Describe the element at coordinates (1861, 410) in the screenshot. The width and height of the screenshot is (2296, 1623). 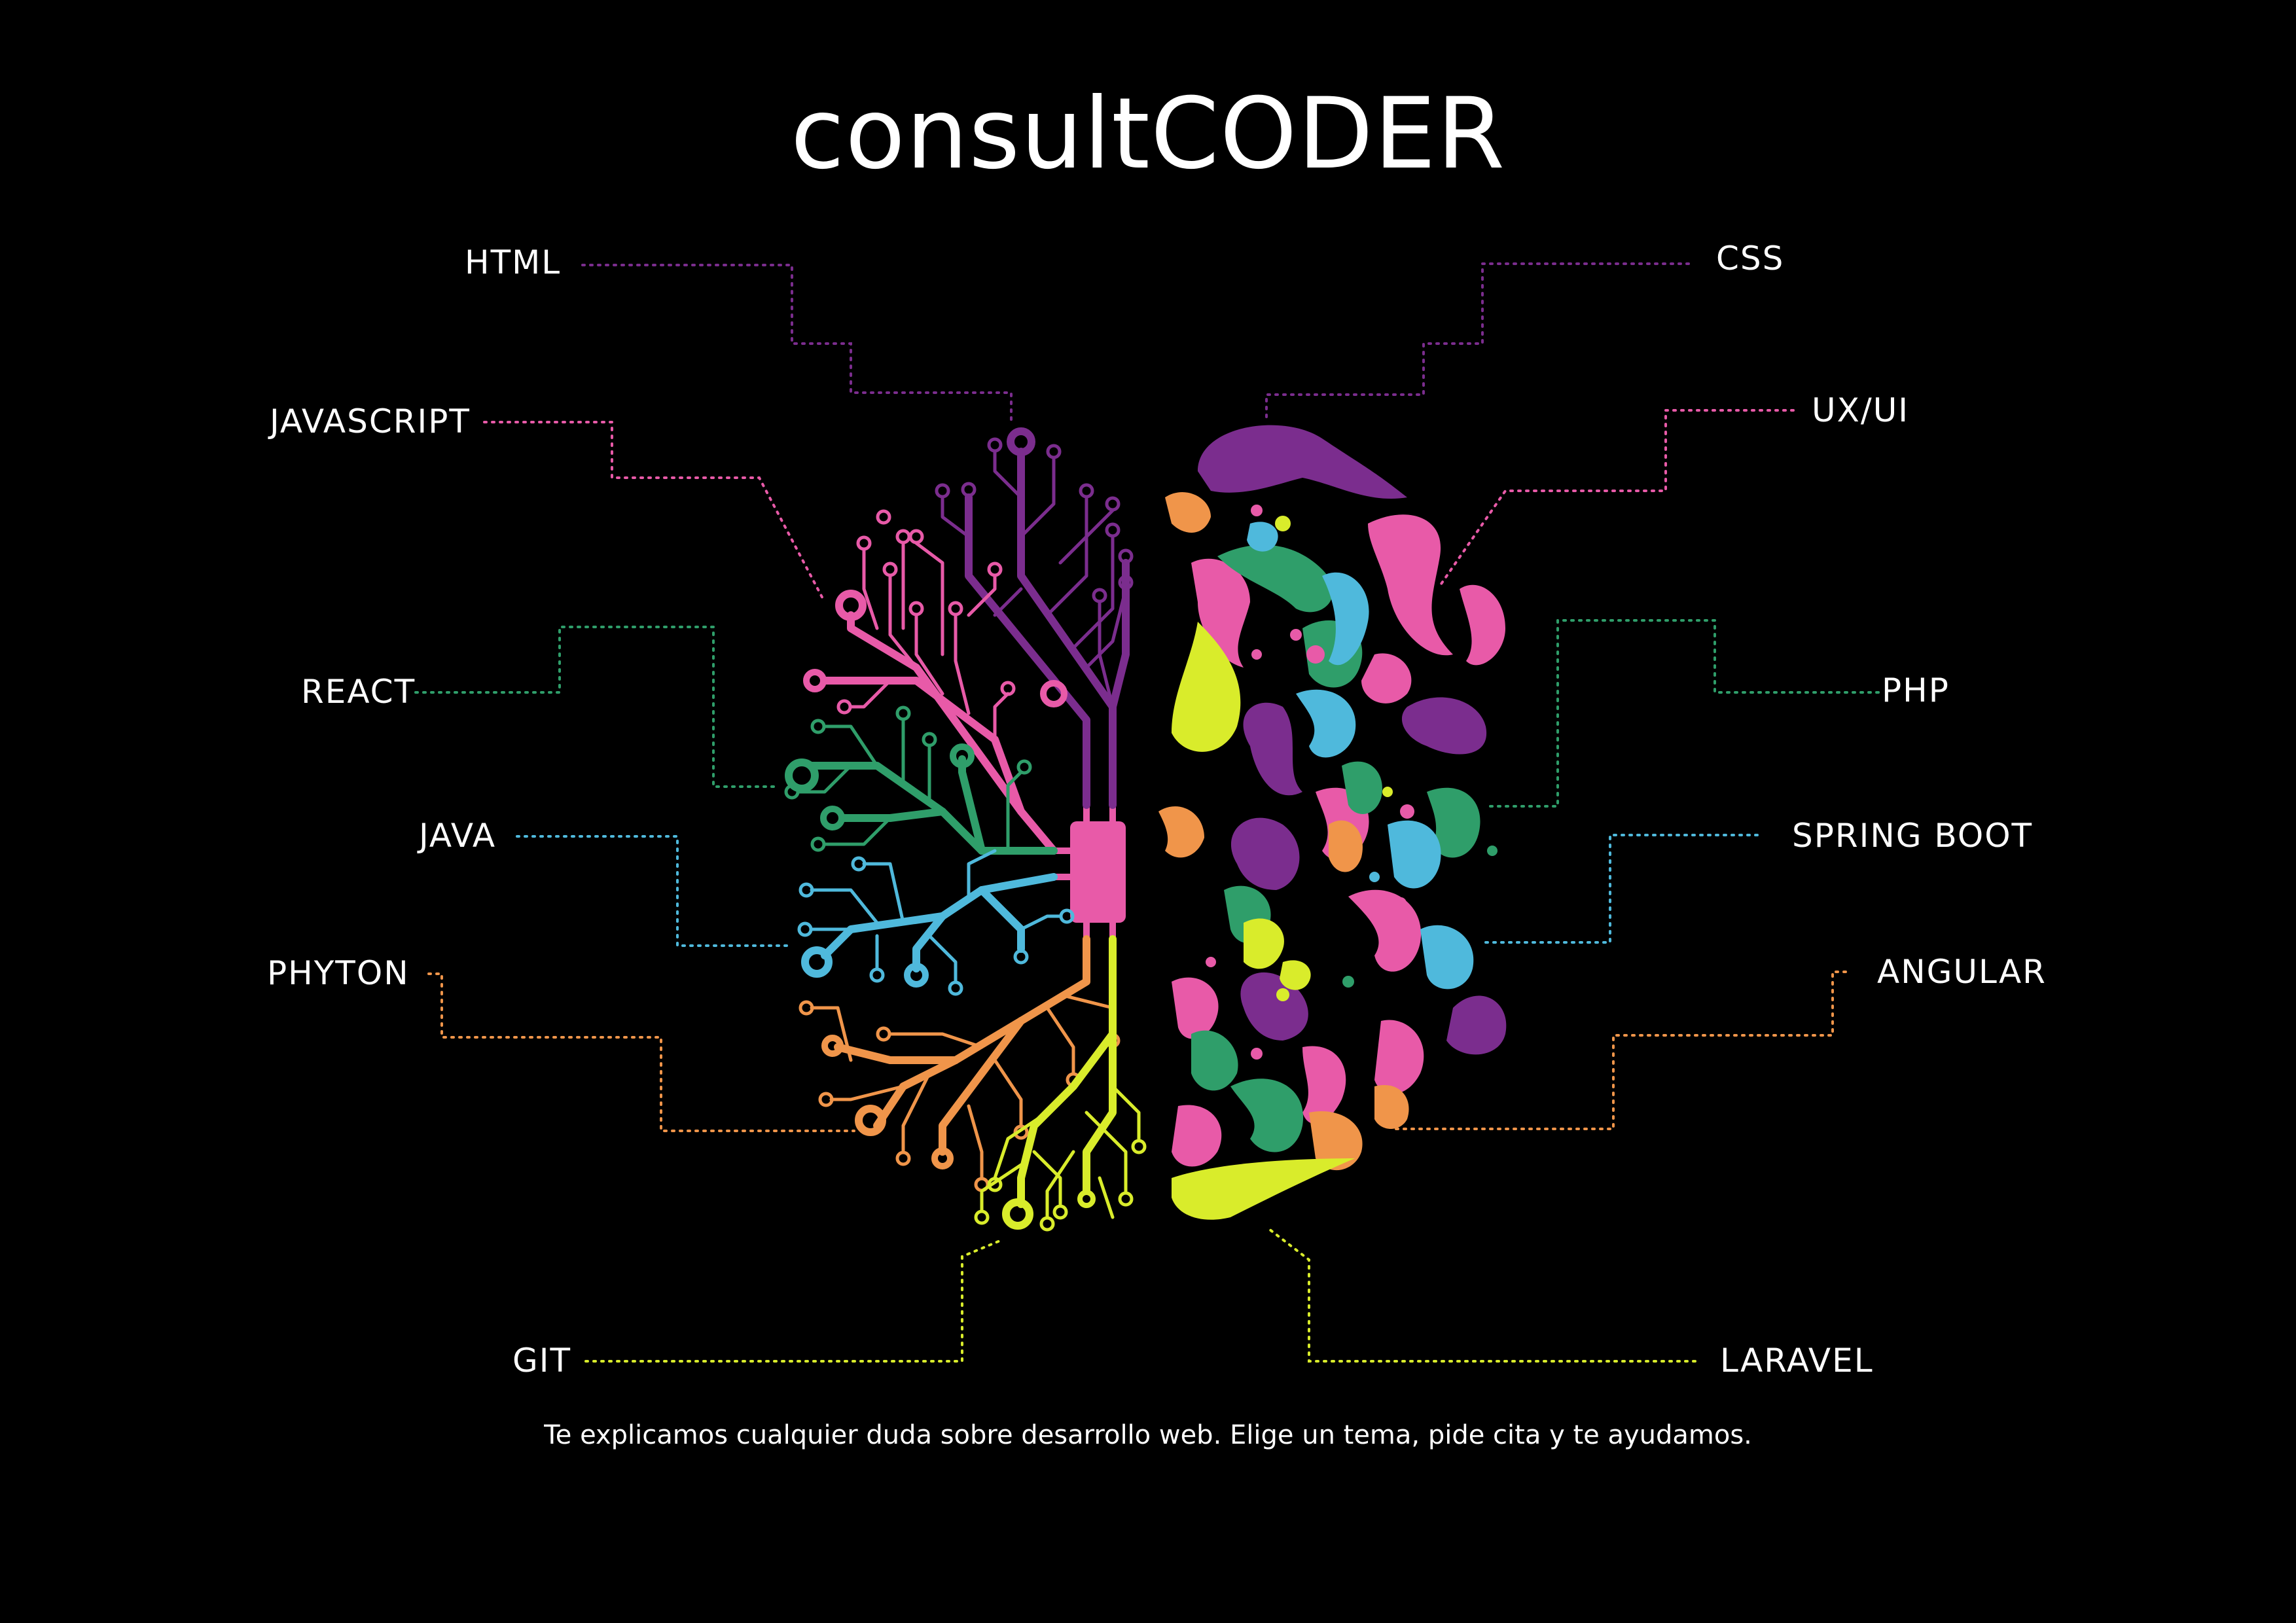
I see `topic-uxui: UX/UI` at that location.